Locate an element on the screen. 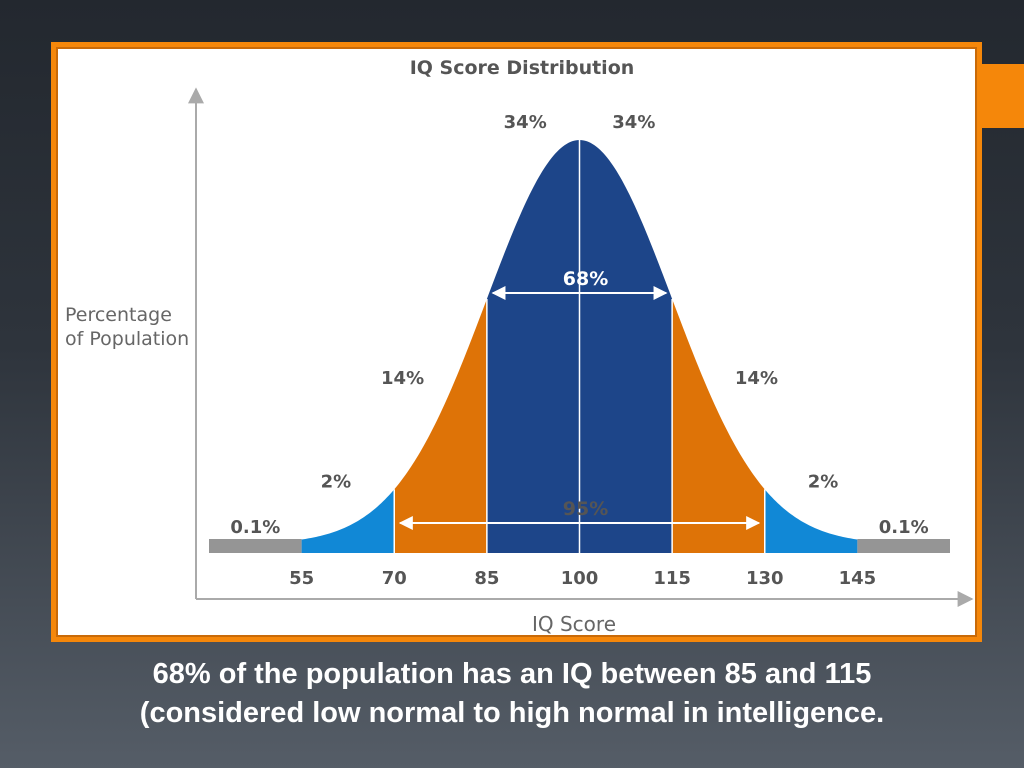 The image size is (1024, 768). range-label: 68% is located at coordinates (585, 279).